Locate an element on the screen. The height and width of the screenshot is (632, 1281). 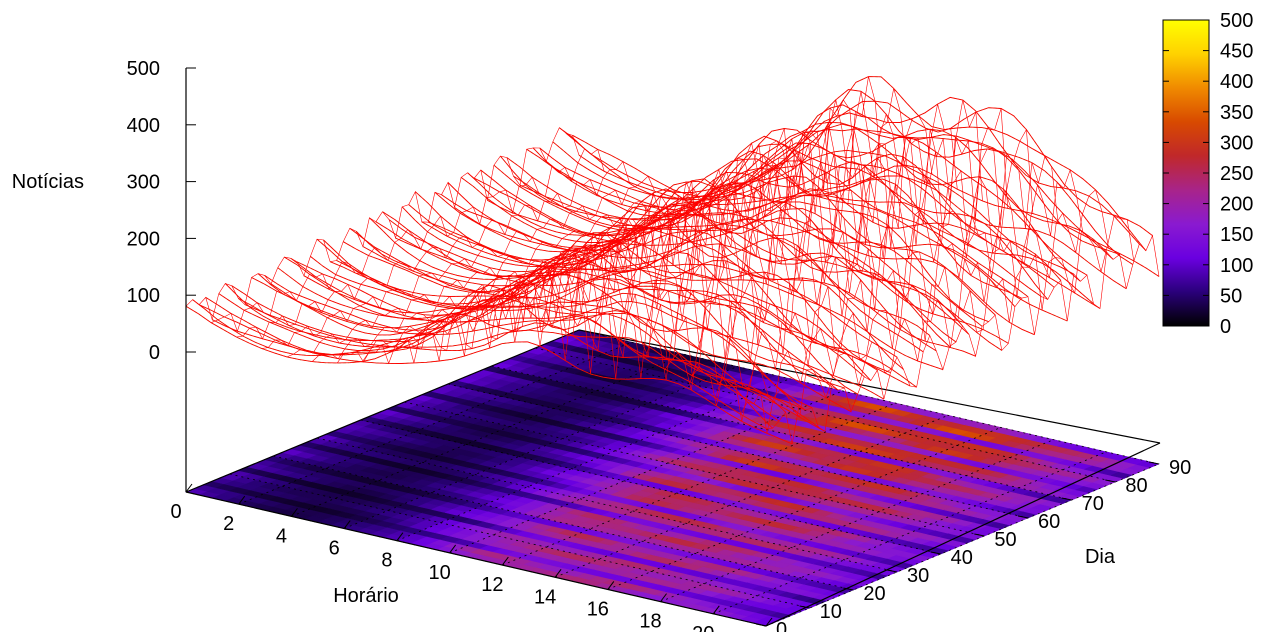
x-tick-label: 6 is located at coordinates (334, 549).